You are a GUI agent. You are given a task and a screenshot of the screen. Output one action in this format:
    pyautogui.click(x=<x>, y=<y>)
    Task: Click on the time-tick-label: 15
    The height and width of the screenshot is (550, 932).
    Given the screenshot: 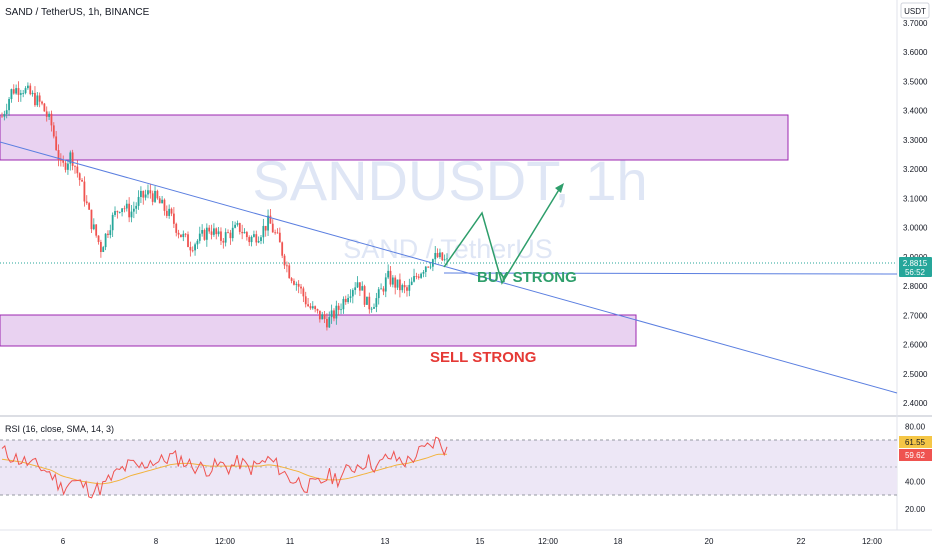 What is the action you would take?
    pyautogui.click(x=480, y=541)
    